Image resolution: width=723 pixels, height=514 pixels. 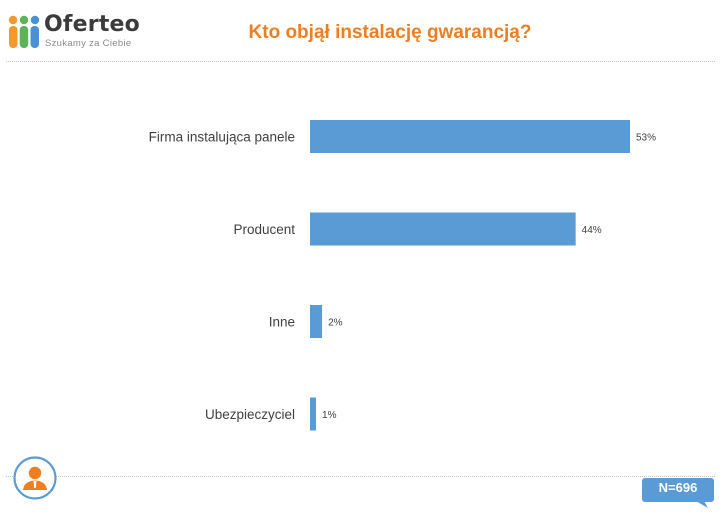 What do you see at coordinates (335, 323) in the screenshot?
I see `value-label: 2%` at bounding box center [335, 323].